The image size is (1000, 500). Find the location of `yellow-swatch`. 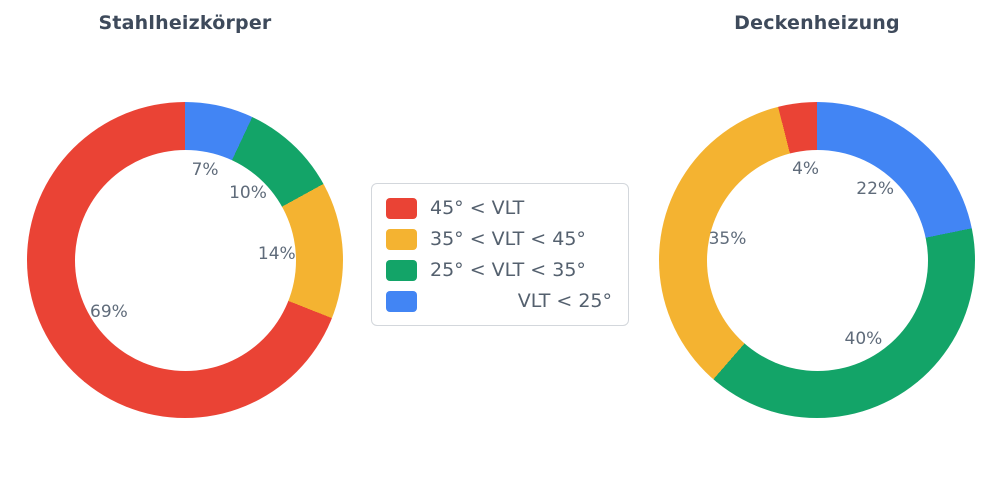

yellow-swatch is located at coordinates (401, 239).